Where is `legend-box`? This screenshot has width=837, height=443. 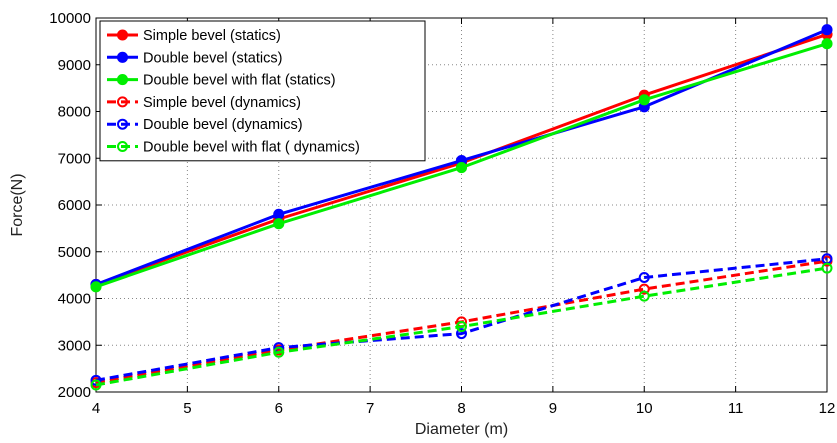
legend-box is located at coordinates (262, 91).